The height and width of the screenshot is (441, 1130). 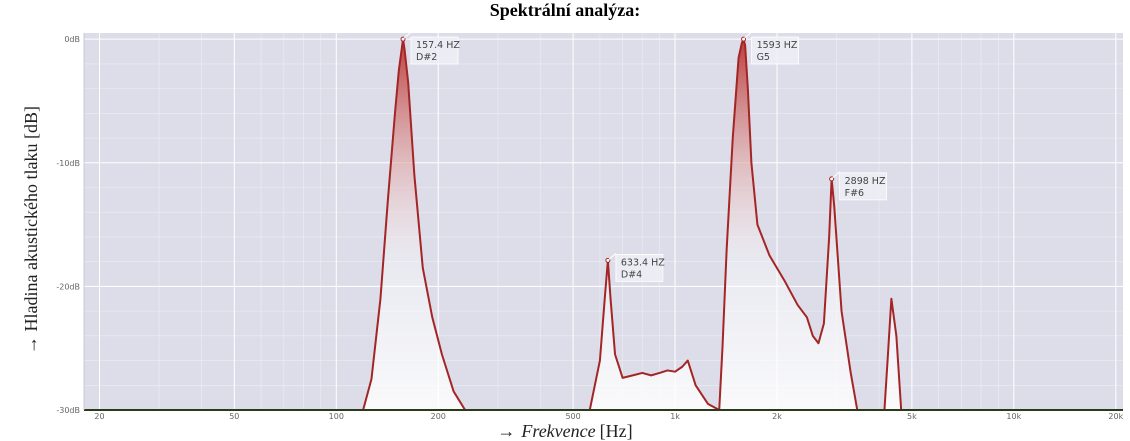 What do you see at coordinates (777, 45) in the screenshot?
I see `annotation-frequency: 1593 HZ` at bounding box center [777, 45].